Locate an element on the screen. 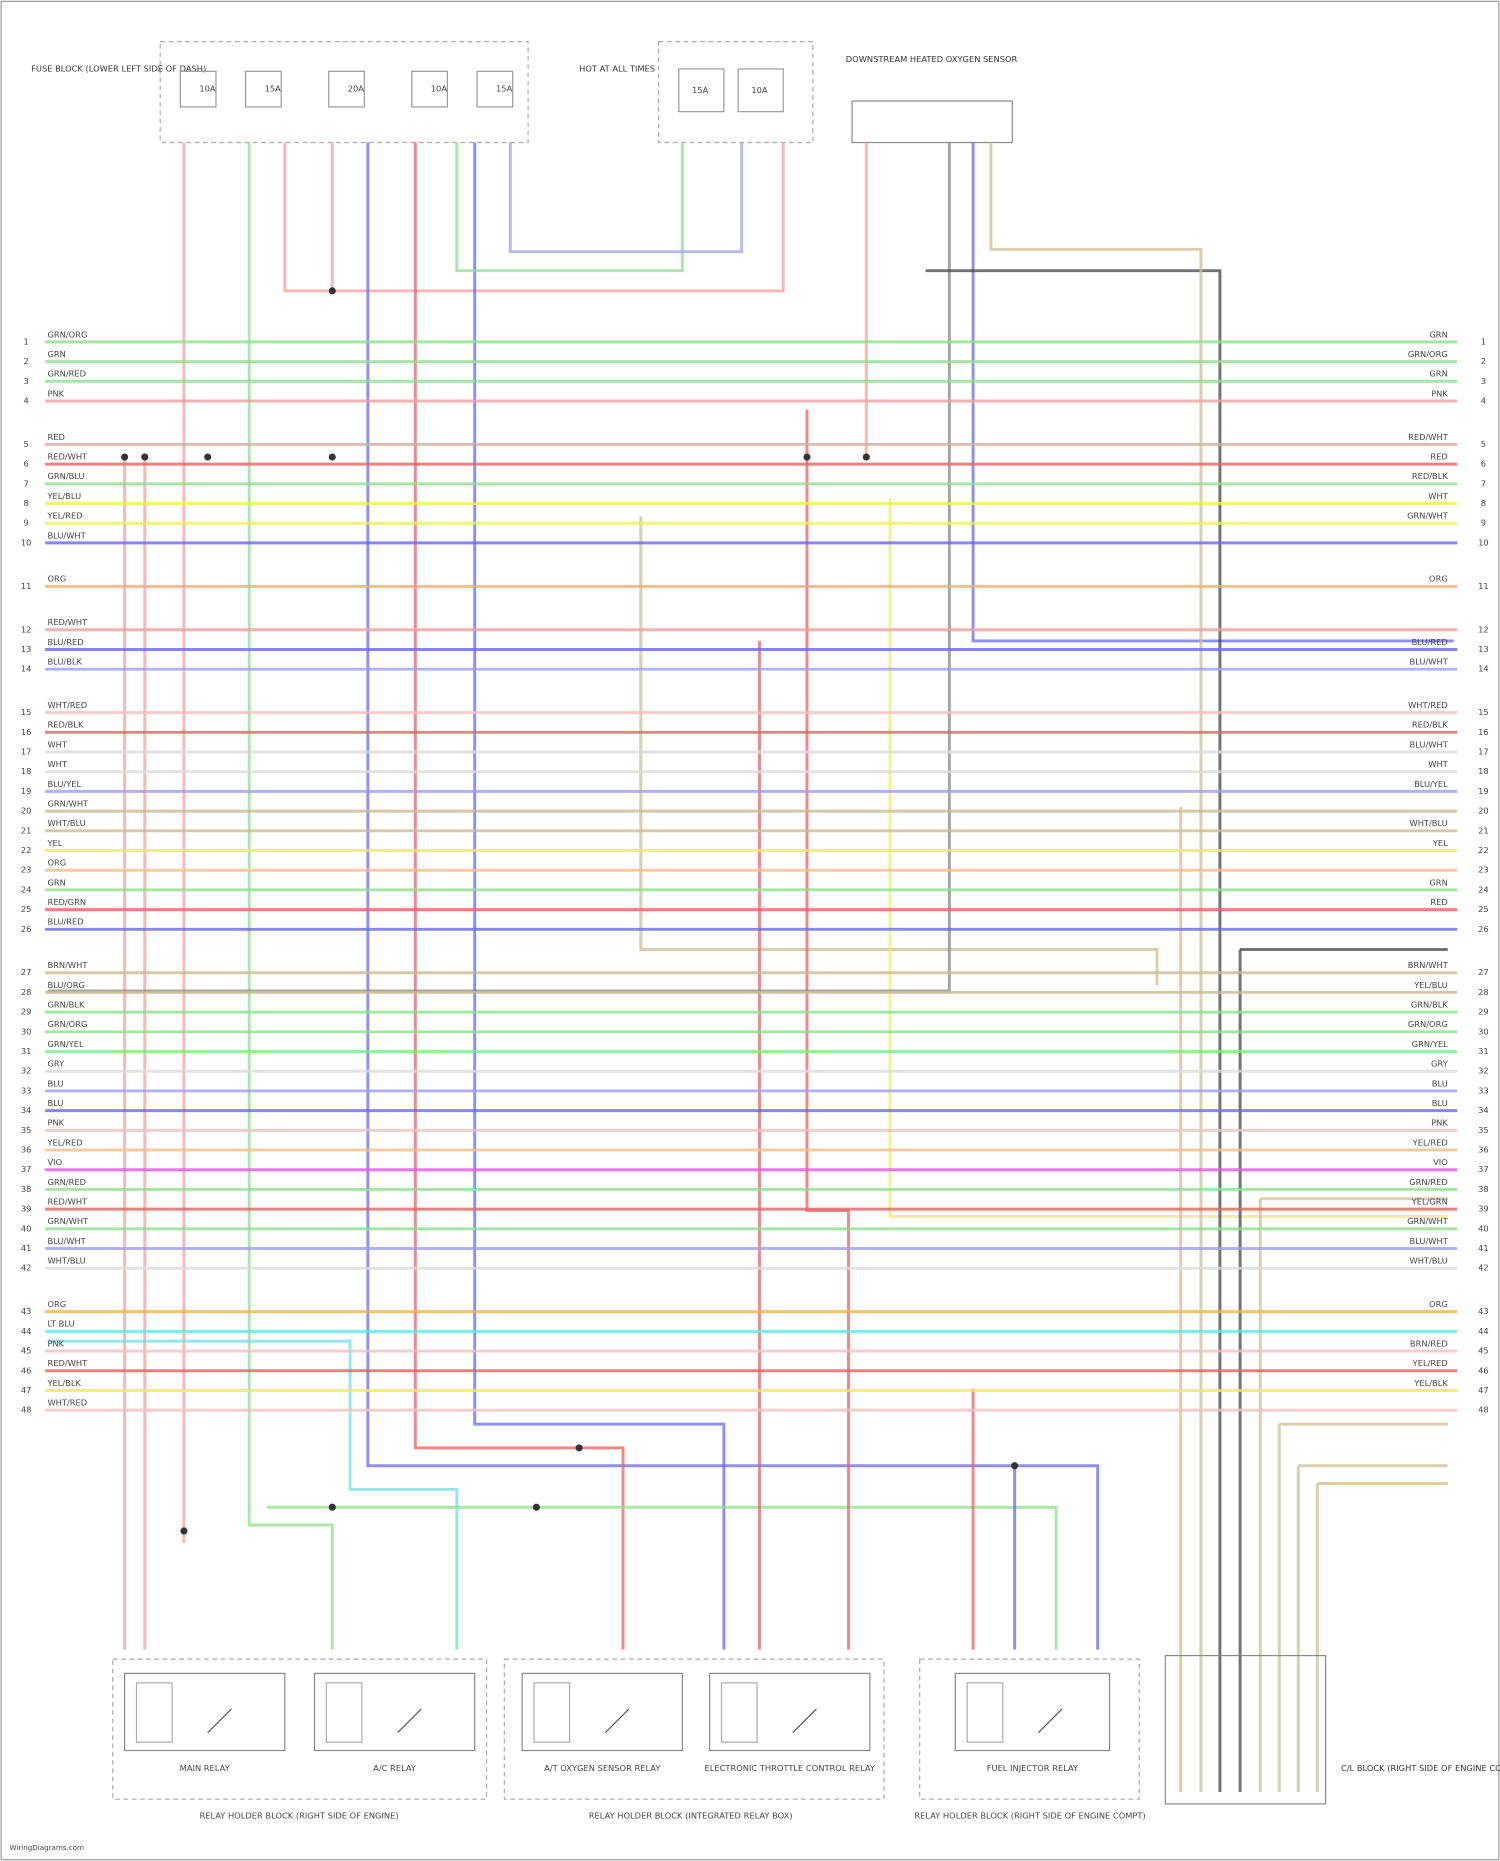 This screenshot has height=1861, width=1500. wire-color-left: BLU/WHT is located at coordinates (66, 1241).